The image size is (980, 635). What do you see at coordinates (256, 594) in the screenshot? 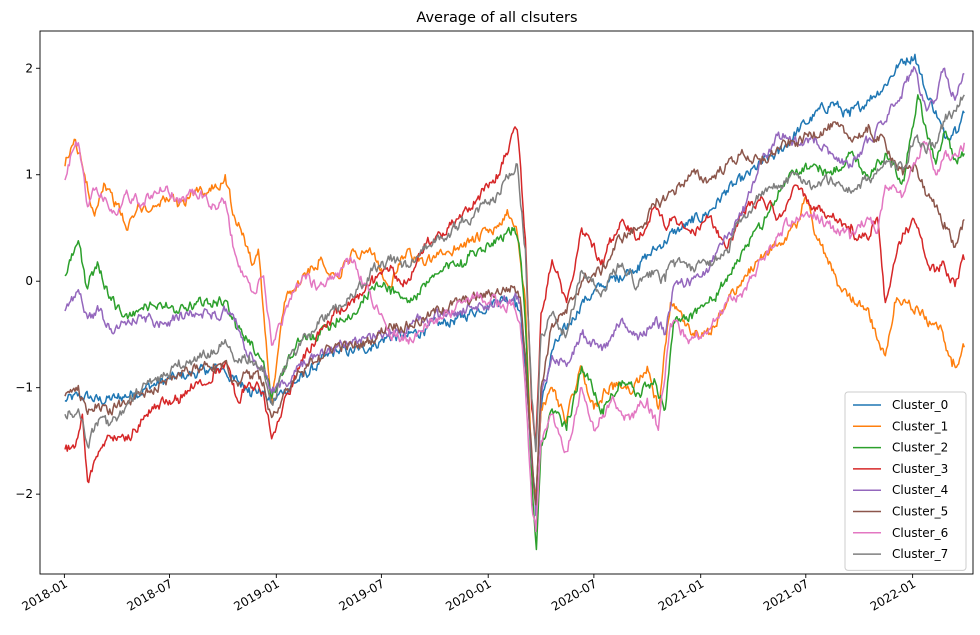
I see `x-tick-label: 2019-01` at bounding box center [256, 594].